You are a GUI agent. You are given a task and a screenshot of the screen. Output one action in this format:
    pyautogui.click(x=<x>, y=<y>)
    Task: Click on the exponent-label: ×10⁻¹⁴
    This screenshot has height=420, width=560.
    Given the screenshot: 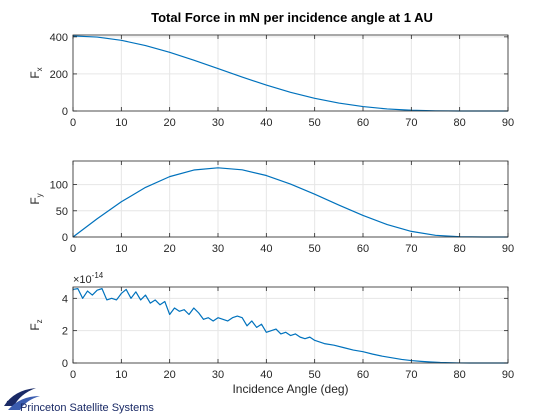 What is the action you would take?
    pyautogui.click(x=88, y=278)
    